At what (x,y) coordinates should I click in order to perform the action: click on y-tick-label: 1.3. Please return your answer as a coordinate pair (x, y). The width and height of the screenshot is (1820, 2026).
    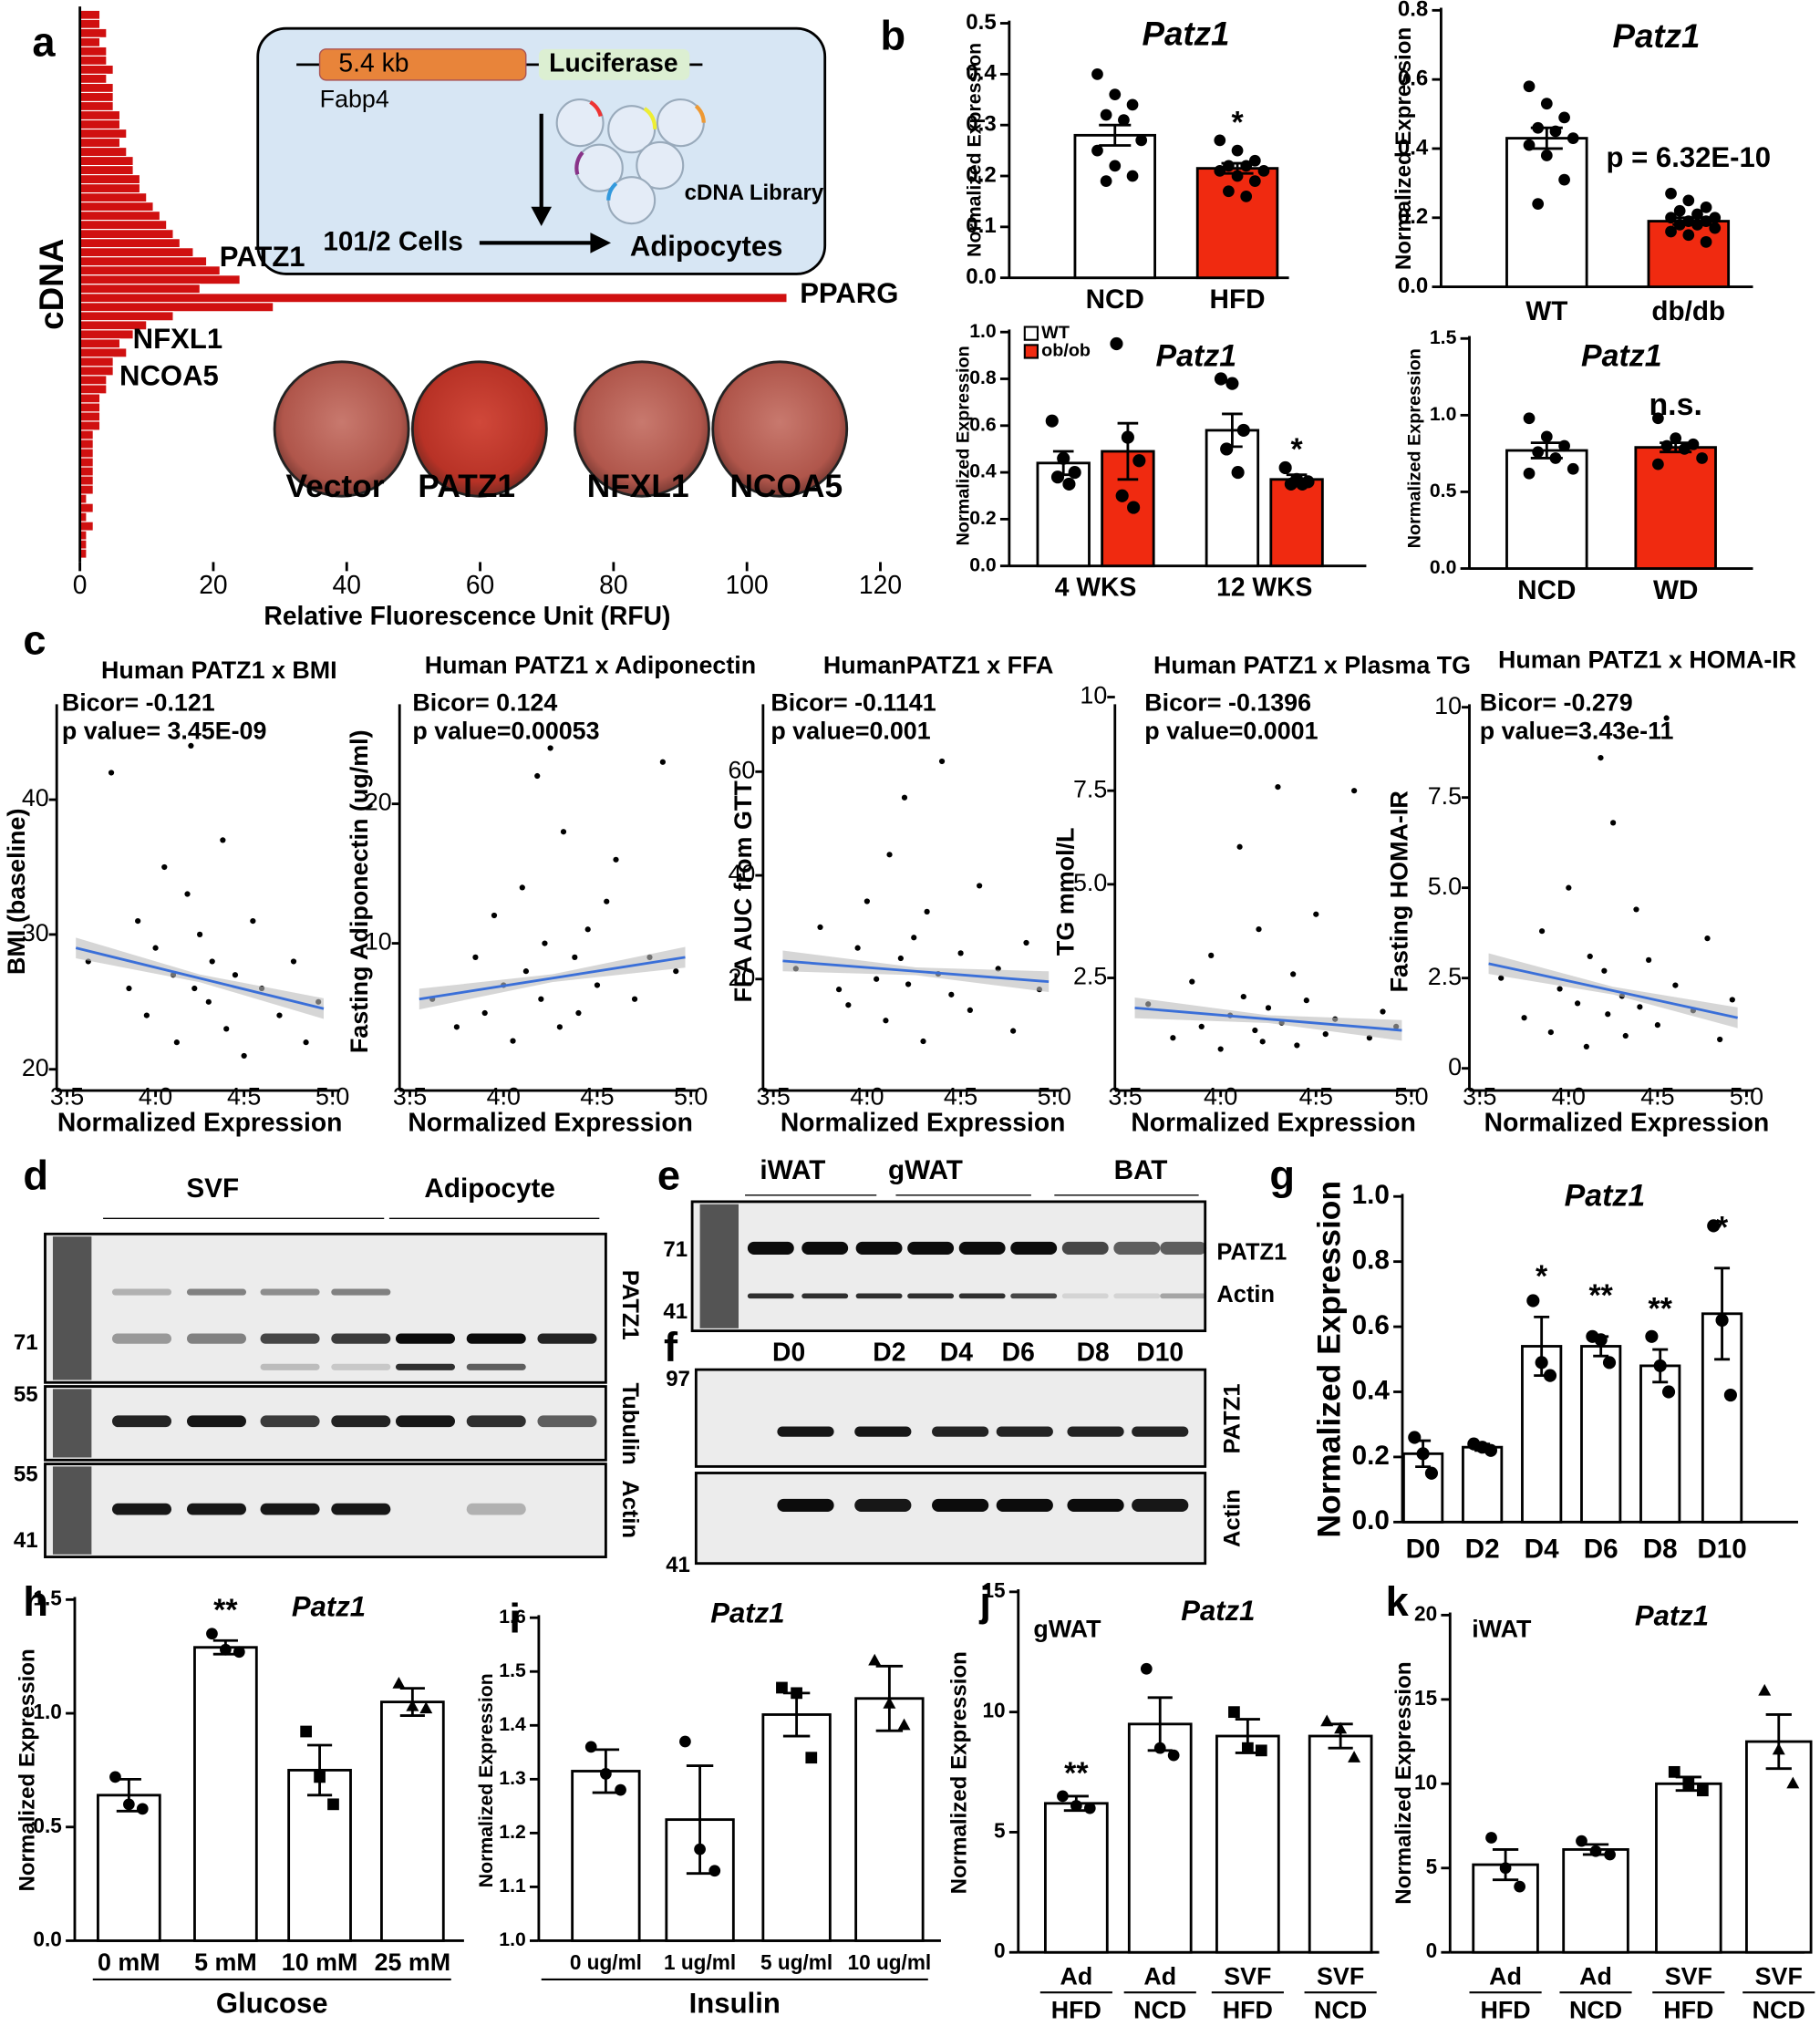
    Looking at the image, I should click on (512, 1778).